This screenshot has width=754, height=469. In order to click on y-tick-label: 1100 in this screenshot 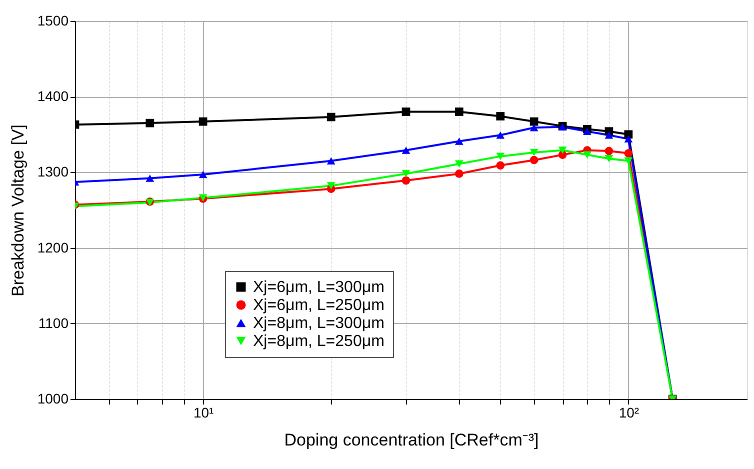, I will do `click(53, 322)`.